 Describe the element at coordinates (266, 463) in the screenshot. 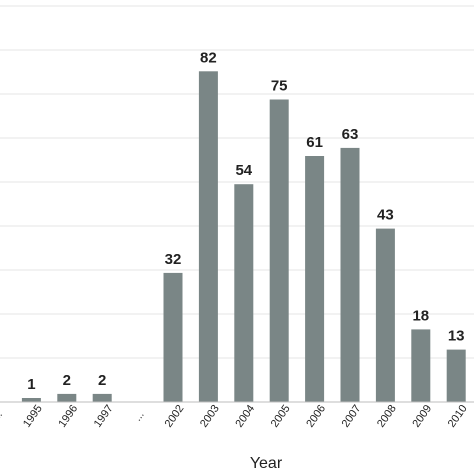

I see `x-axis-title: Year` at that location.